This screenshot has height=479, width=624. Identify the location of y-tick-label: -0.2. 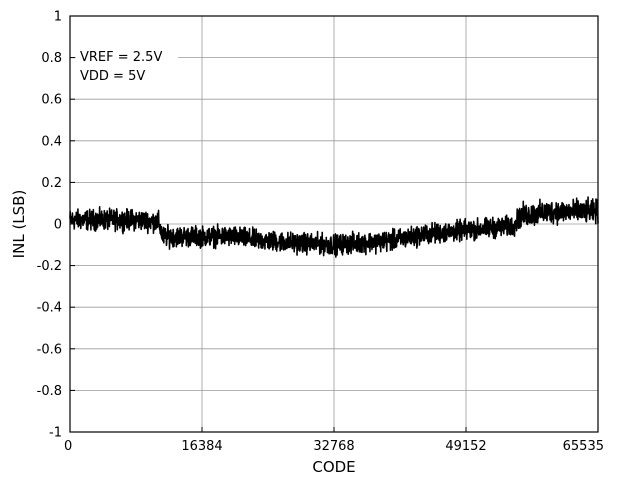
(49, 266).